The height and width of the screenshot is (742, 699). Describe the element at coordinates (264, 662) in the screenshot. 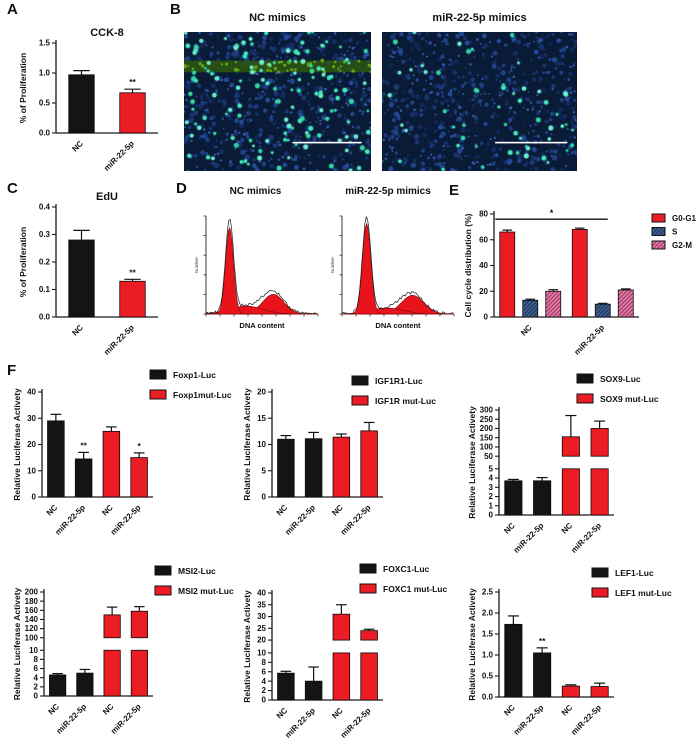

I see `svg-text: 8` at that location.